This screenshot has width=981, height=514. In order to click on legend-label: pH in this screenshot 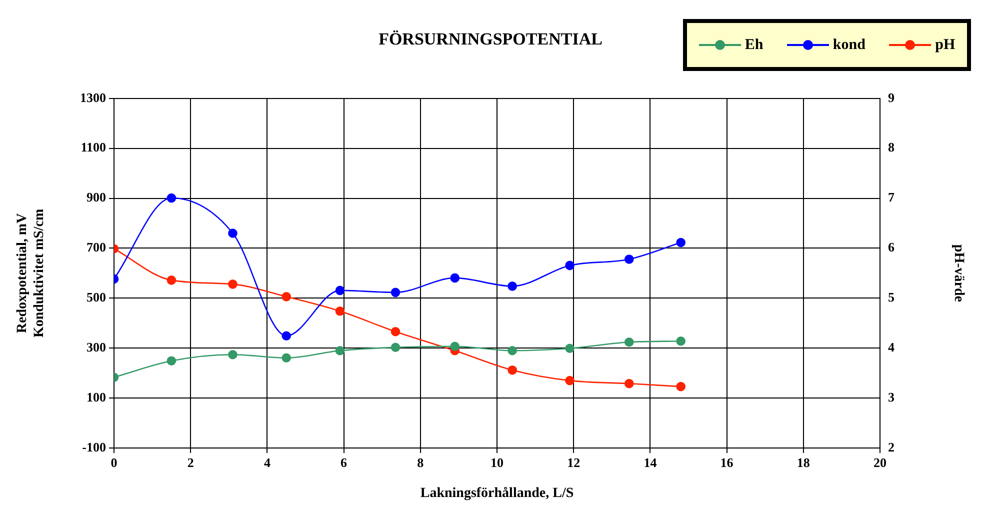, I will do `click(945, 45)`.